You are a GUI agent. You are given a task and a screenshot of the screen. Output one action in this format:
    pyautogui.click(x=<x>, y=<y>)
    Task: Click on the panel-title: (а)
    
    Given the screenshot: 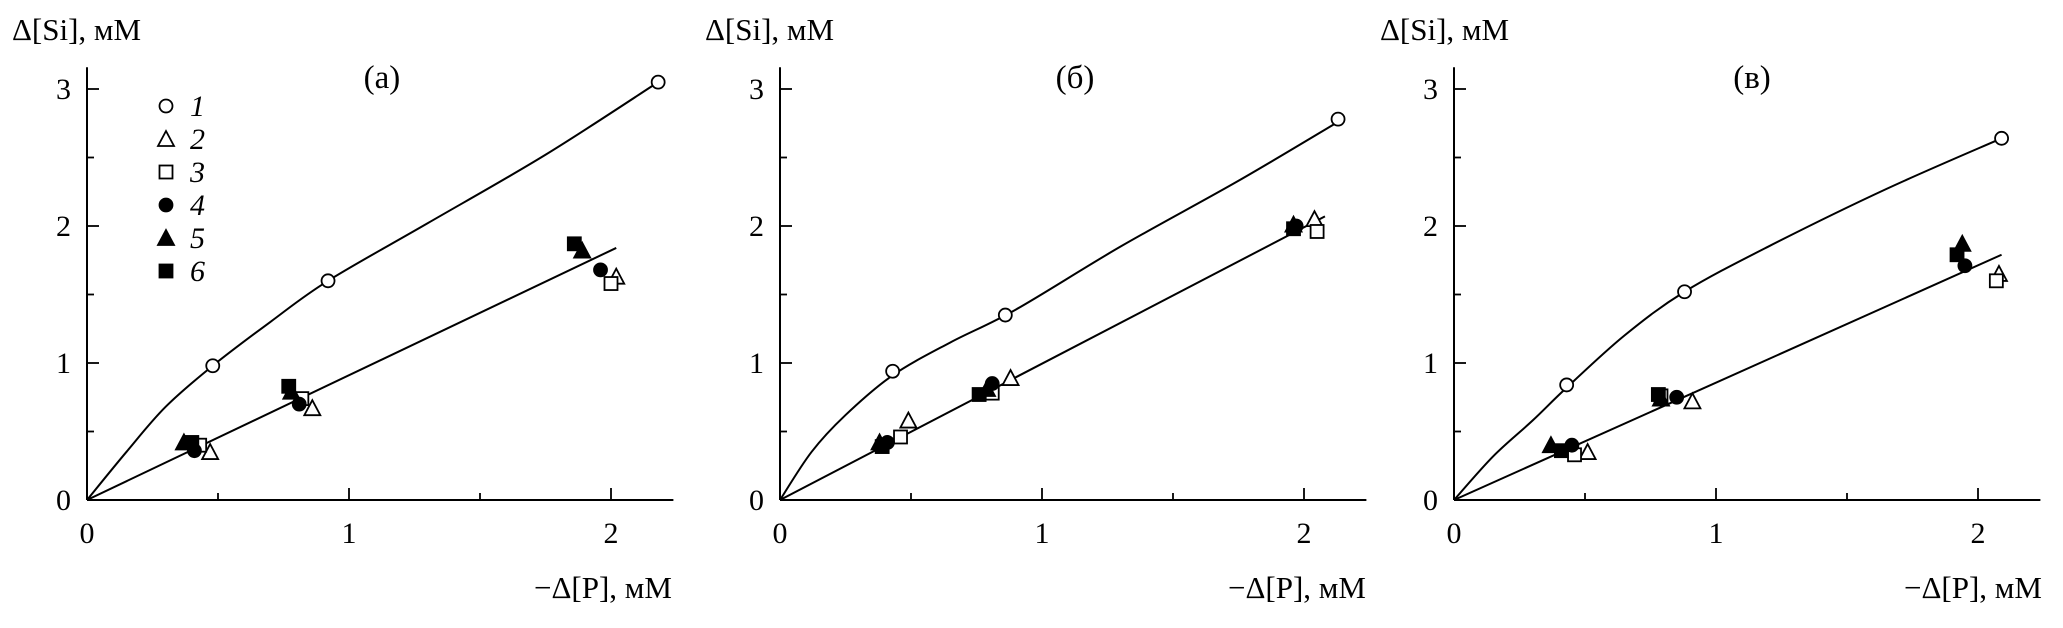 What is the action you would take?
    pyautogui.click(x=382, y=78)
    